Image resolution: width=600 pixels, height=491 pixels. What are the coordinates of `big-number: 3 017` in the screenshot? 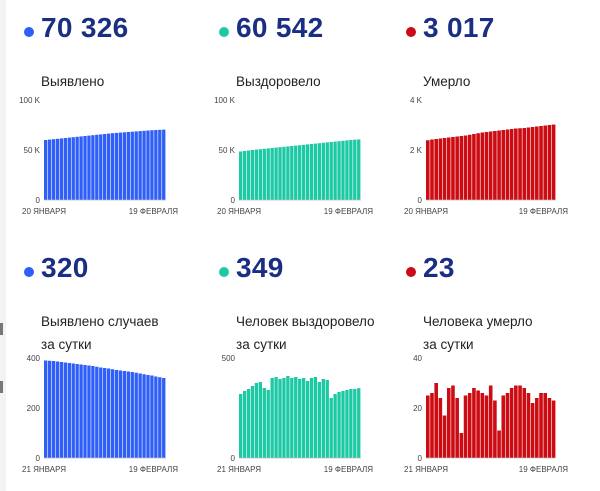 It's located at (459, 27).